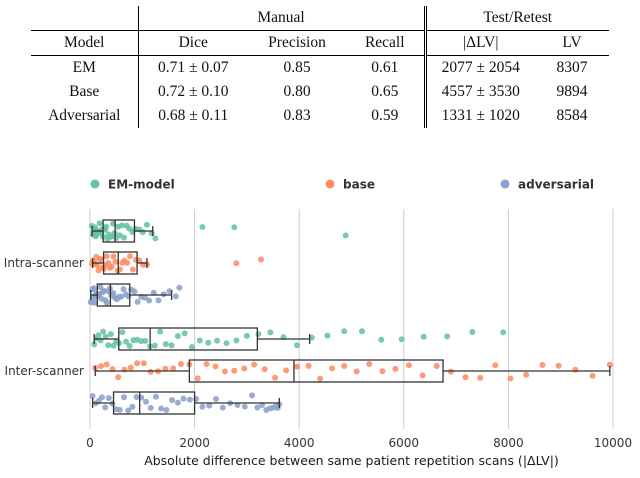 The image size is (640, 478). What do you see at coordinates (385, 43) in the screenshot?
I see `header-recall: Recall` at bounding box center [385, 43].